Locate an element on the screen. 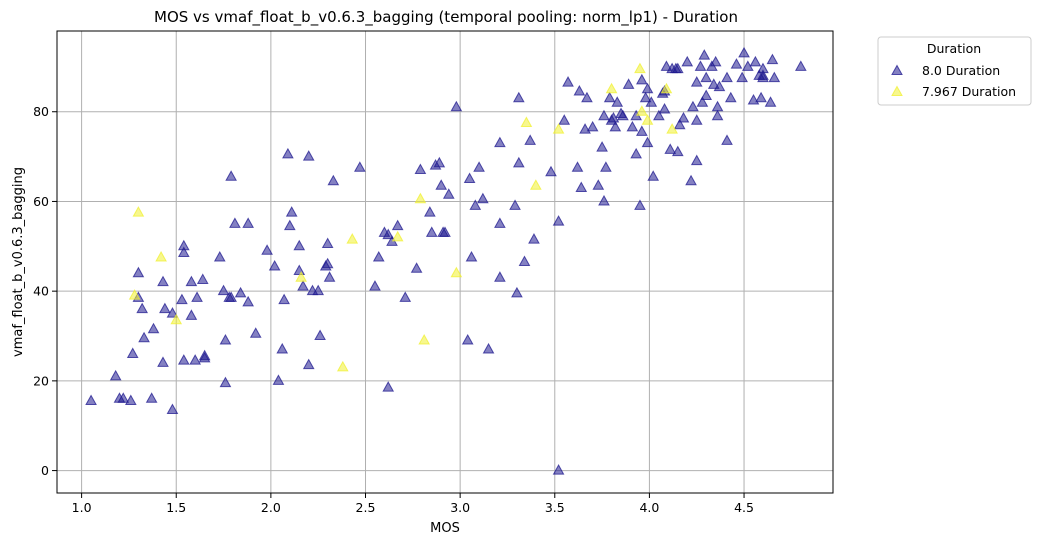 The height and width of the screenshot is (545, 1042). legend-box is located at coordinates (954, 71).